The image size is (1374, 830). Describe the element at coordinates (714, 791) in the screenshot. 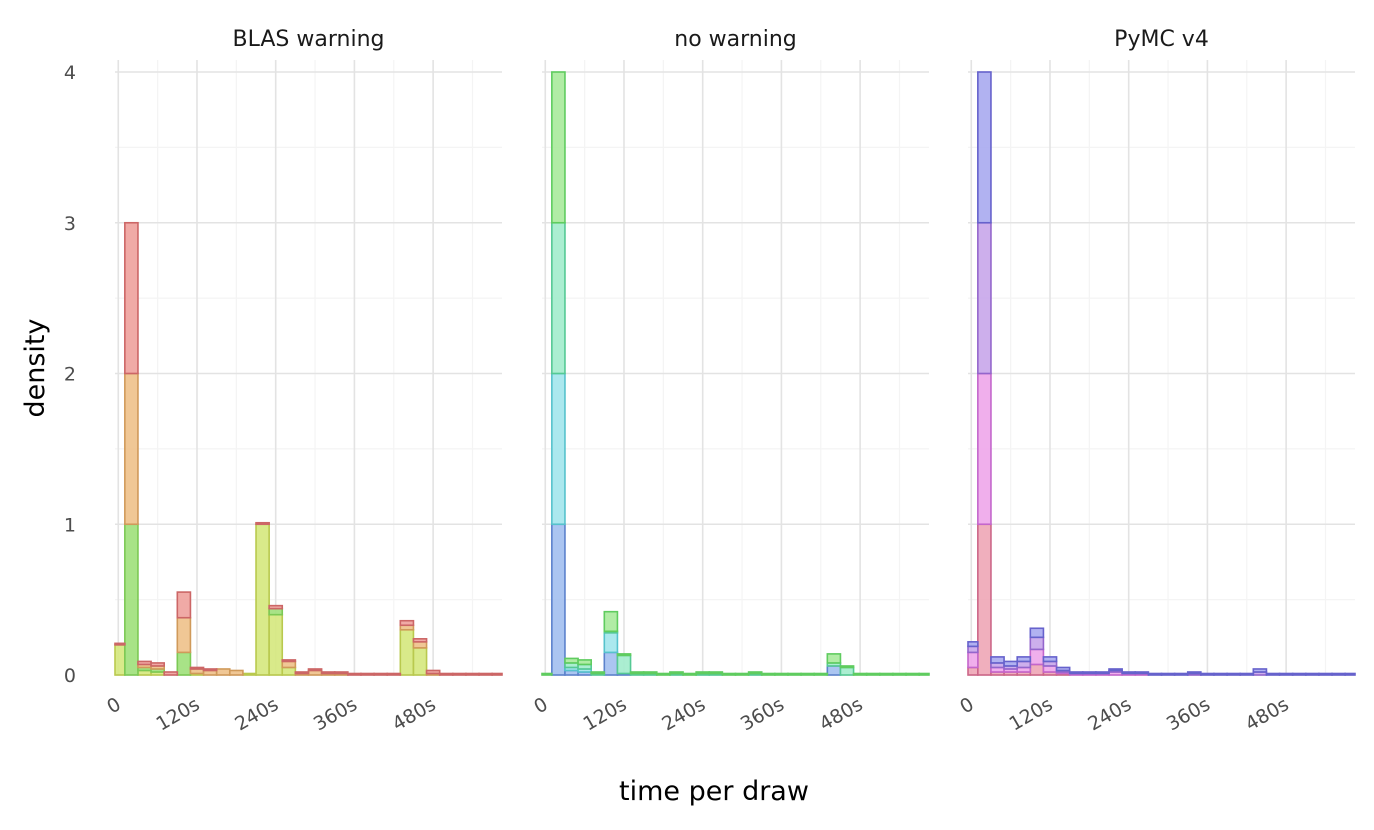

I see `x-axis-title: time per draw` at that location.